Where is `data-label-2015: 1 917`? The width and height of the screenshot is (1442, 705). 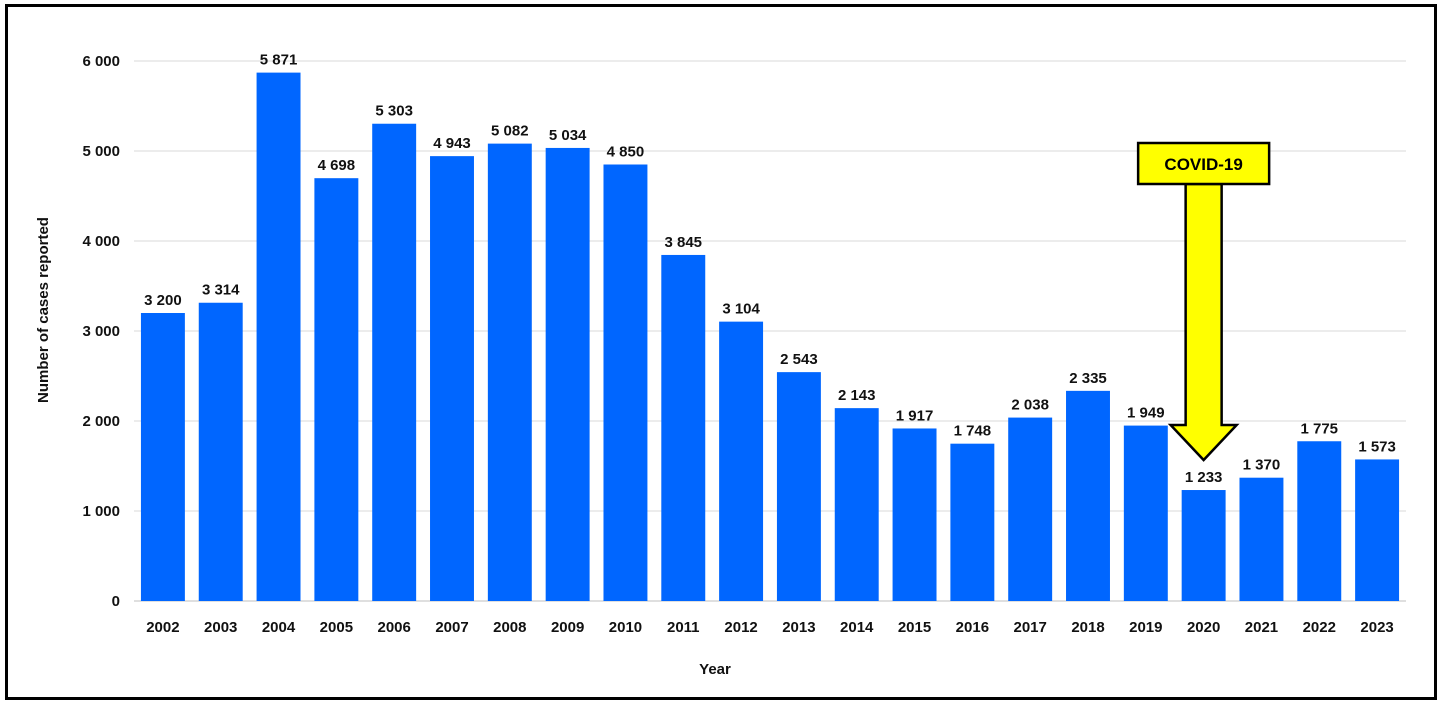 data-label-2015: 1 917 is located at coordinates (915, 415).